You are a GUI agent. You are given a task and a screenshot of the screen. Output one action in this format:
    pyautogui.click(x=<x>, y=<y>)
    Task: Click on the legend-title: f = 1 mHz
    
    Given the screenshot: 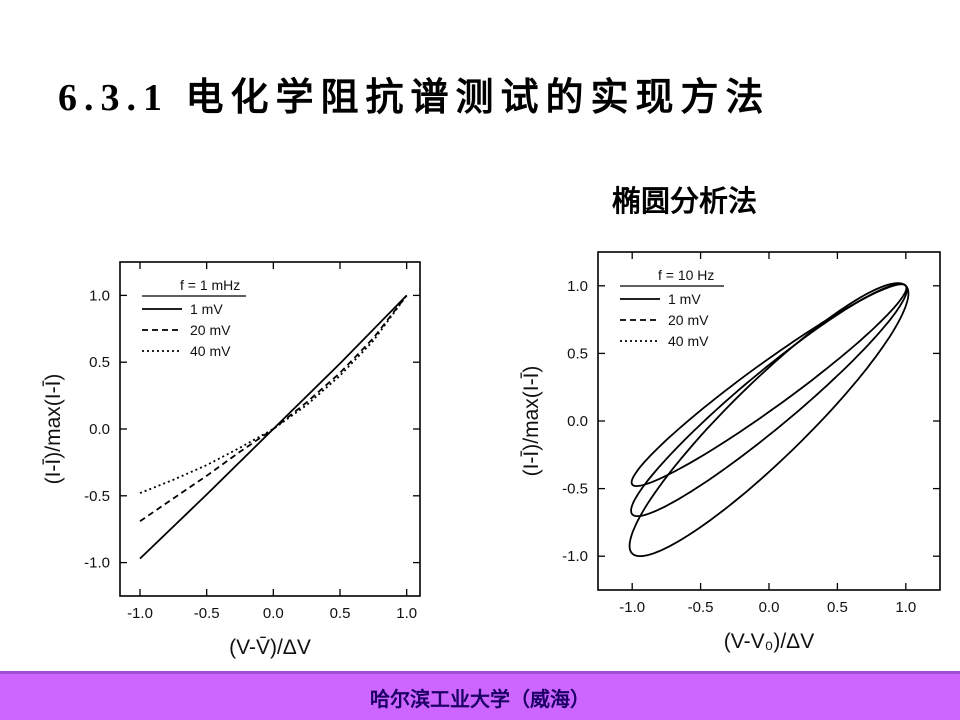 What is the action you would take?
    pyautogui.click(x=210, y=285)
    